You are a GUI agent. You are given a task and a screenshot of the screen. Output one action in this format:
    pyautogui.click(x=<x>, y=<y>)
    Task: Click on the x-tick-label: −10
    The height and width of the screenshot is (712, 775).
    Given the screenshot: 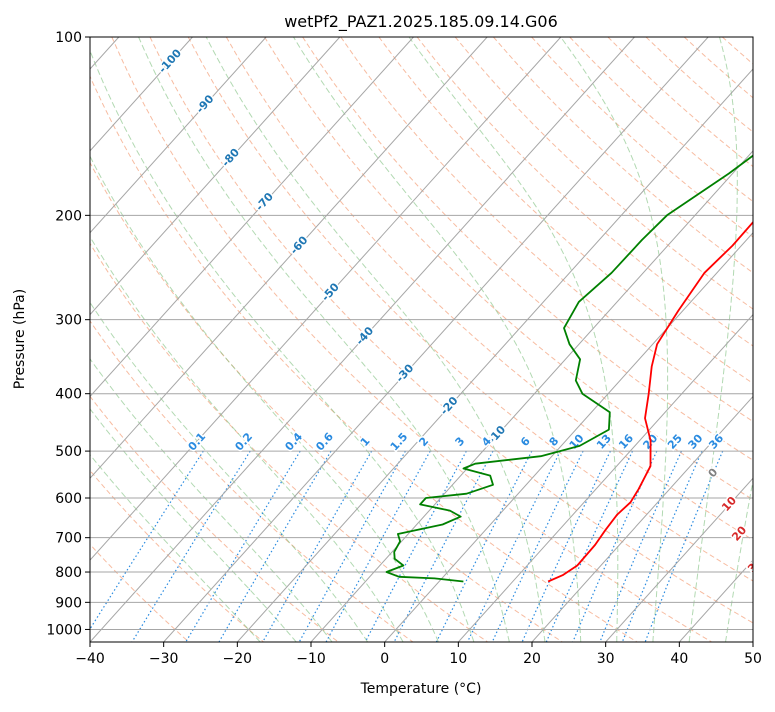 What is the action you would take?
    pyautogui.click(x=311, y=659)
    